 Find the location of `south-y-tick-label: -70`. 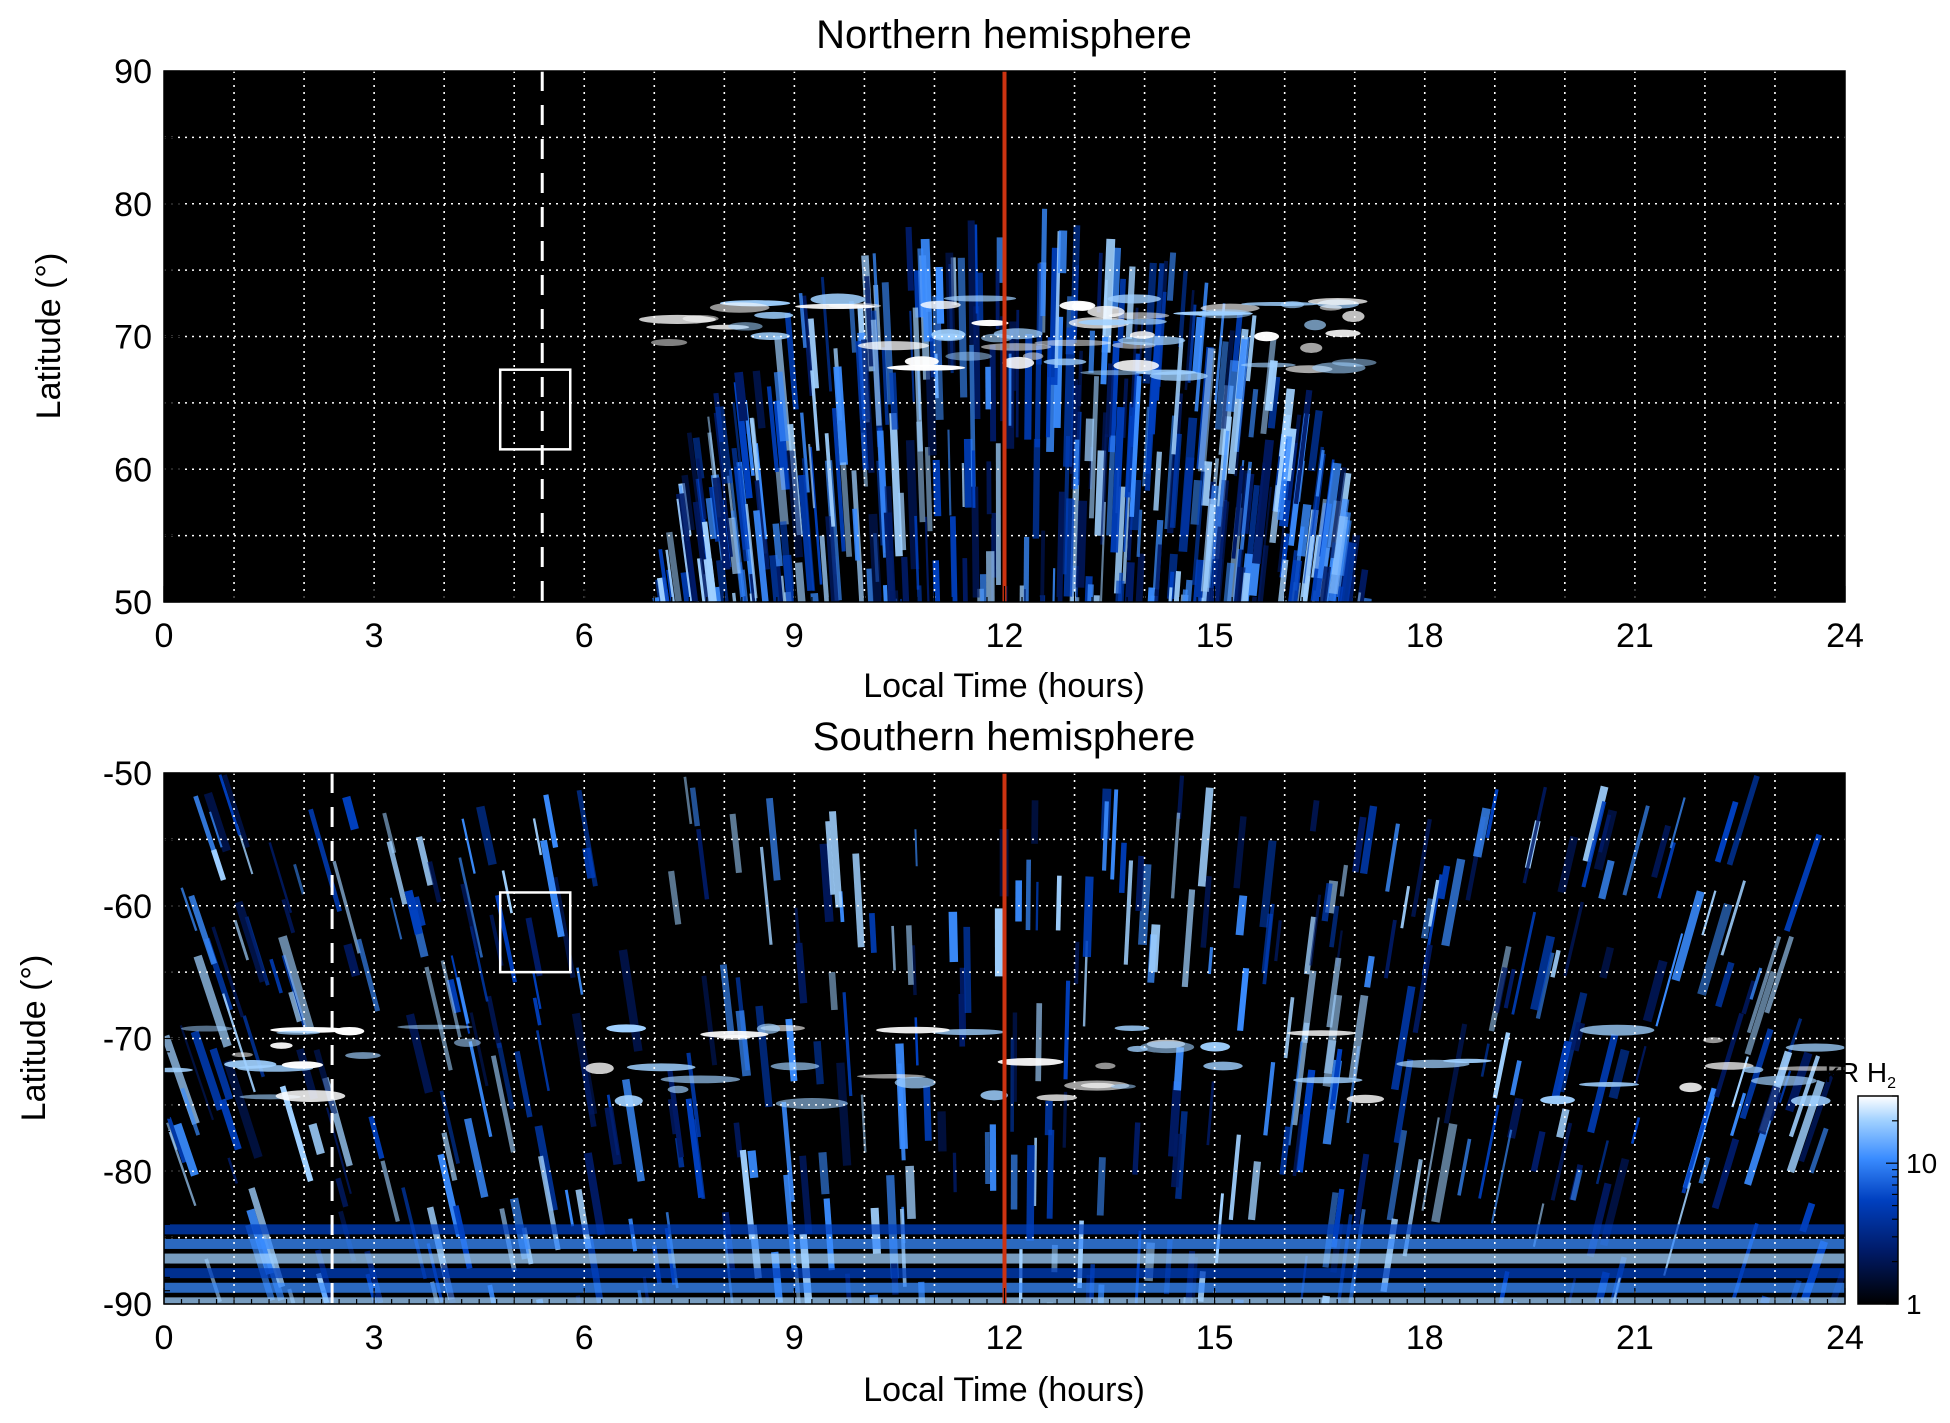

south-y-tick-label: -70 is located at coordinates (127, 1040).